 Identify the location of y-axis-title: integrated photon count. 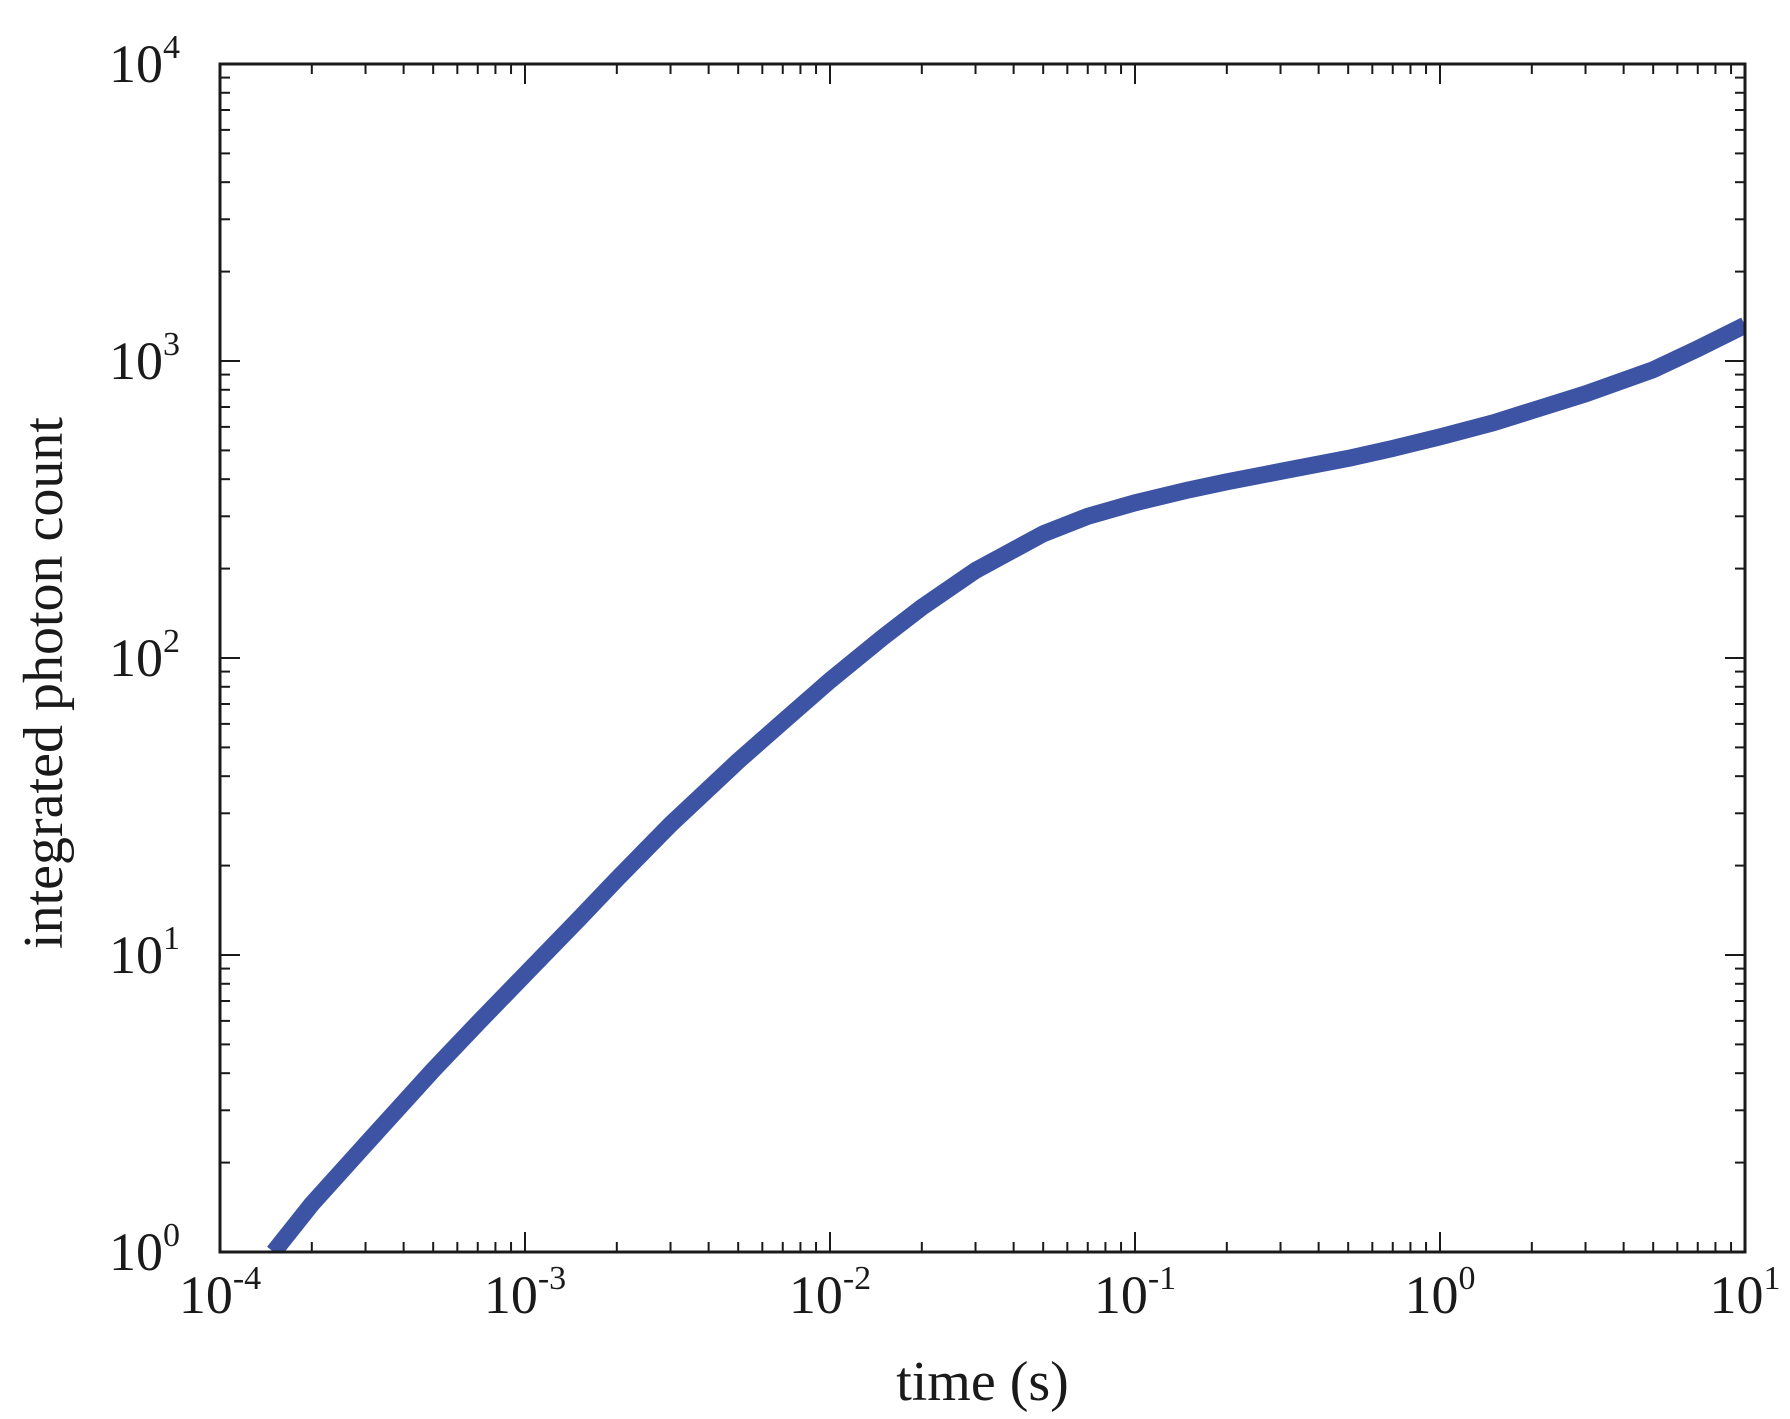
(44, 683).